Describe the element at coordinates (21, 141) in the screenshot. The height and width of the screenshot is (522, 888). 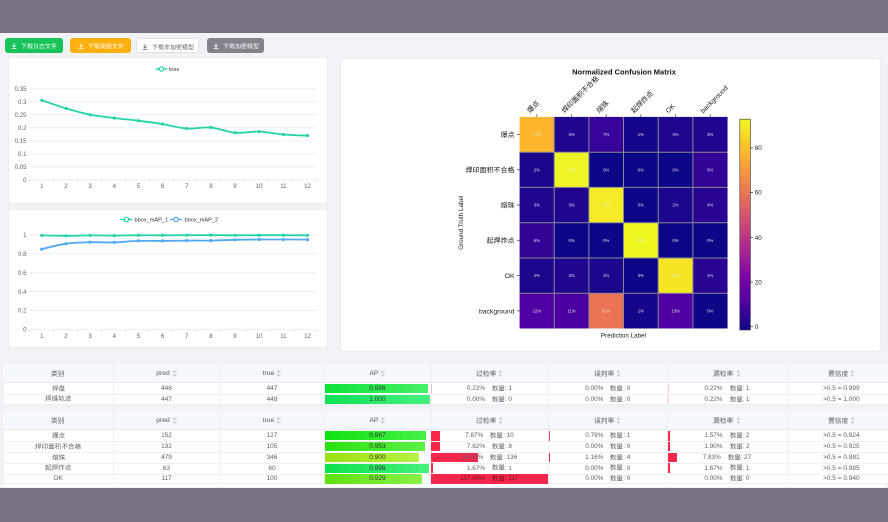
I see `svg-text: 0.15` at that location.